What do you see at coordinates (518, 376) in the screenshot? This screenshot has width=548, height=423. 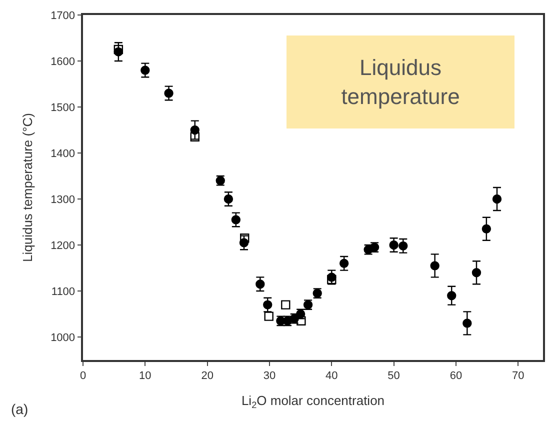 I see `x-tick-label: 70` at bounding box center [518, 376].